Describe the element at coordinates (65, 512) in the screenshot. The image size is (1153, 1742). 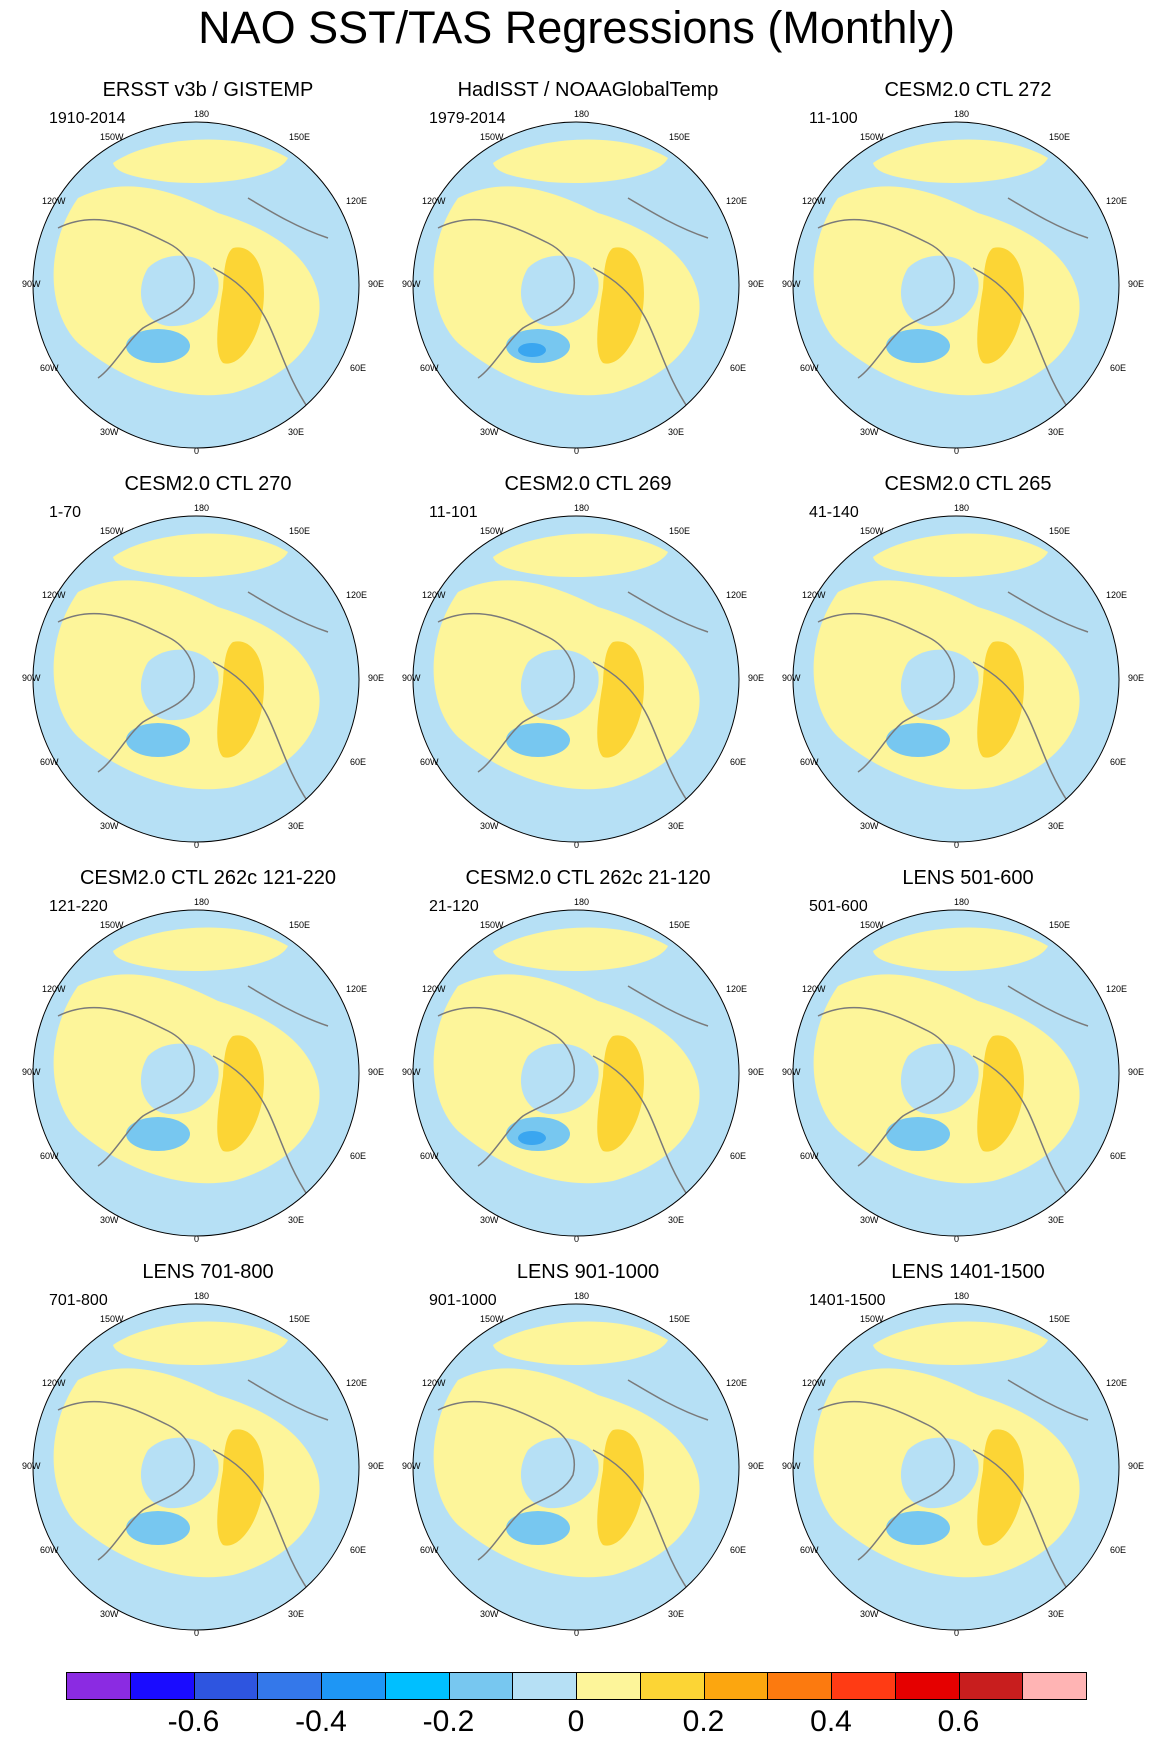
I see `panel-period: 1-70` at that location.